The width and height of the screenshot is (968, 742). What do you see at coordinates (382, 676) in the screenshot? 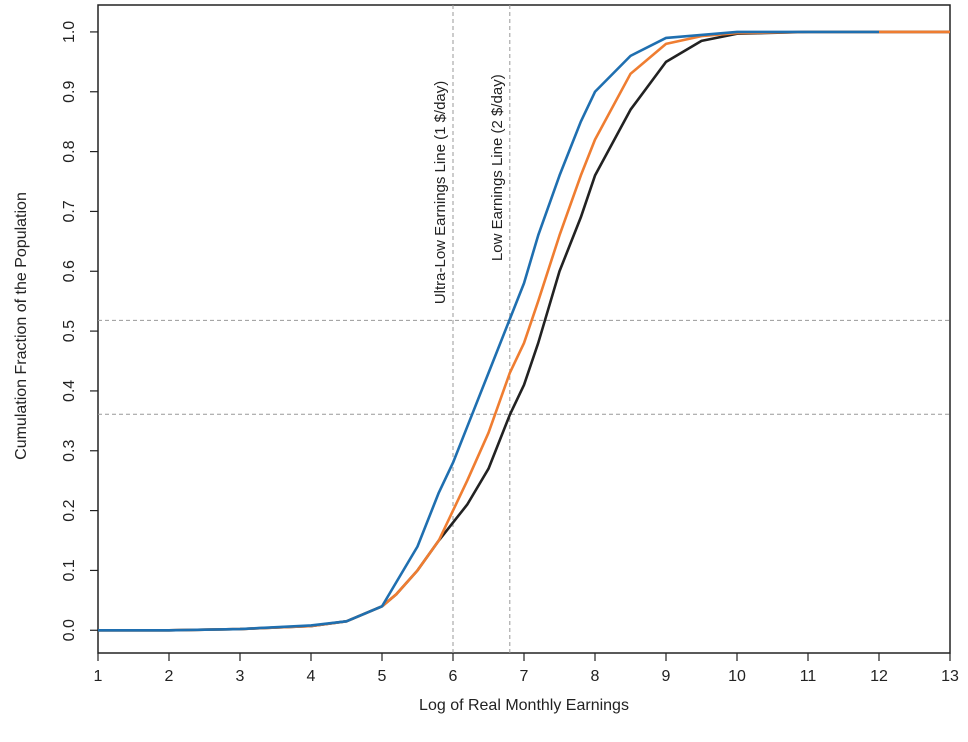
I see `x-tick-label: 5` at bounding box center [382, 676].